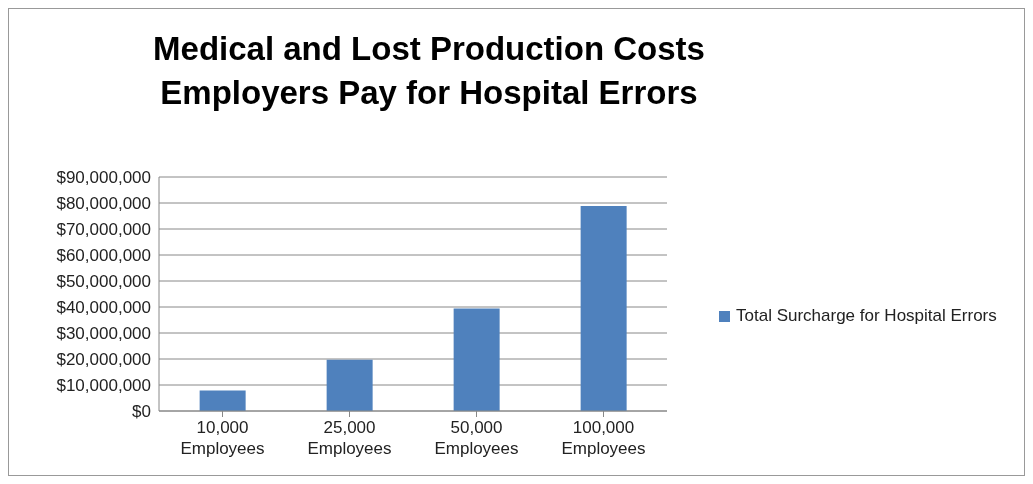  What do you see at coordinates (866, 316) in the screenshot?
I see `legend-label: Total Surcharge for Hospital Errors` at bounding box center [866, 316].